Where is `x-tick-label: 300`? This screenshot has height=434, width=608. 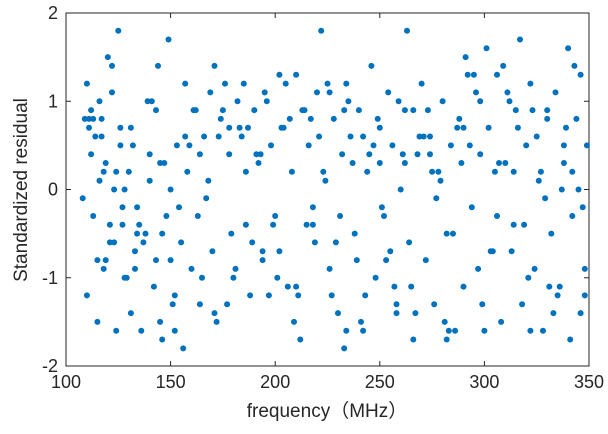
x-tick-label: 300 is located at coordinates (484, 382).